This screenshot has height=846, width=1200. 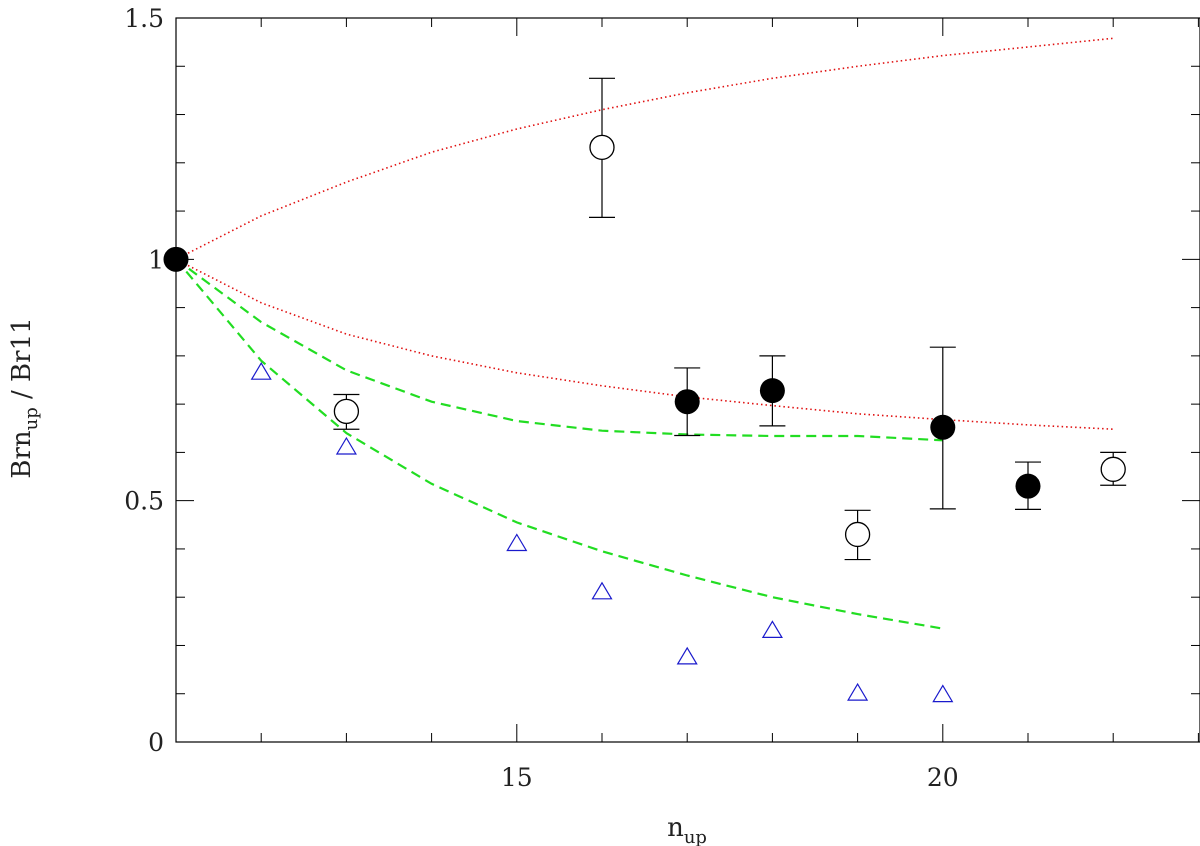 I want to click on x-tick-label: 15, so click(x=517, y=777).